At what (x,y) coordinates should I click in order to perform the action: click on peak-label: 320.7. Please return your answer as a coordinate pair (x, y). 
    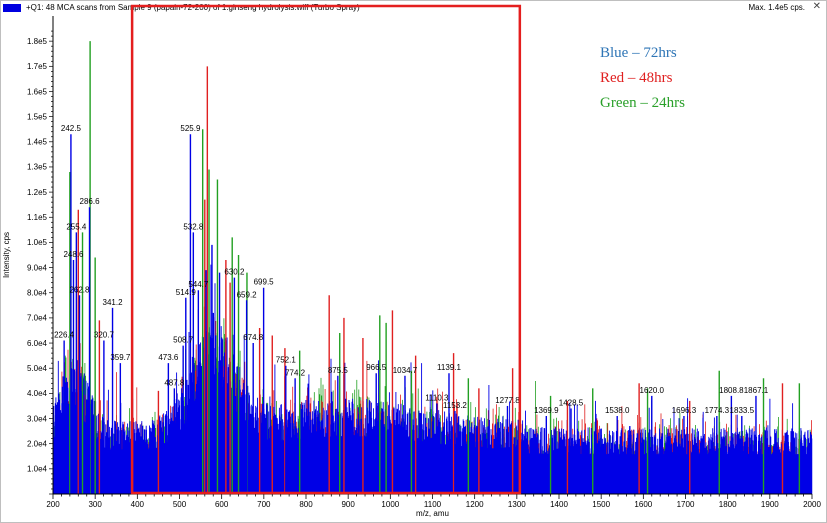
    Looking at the image, I should click on (104, 335).